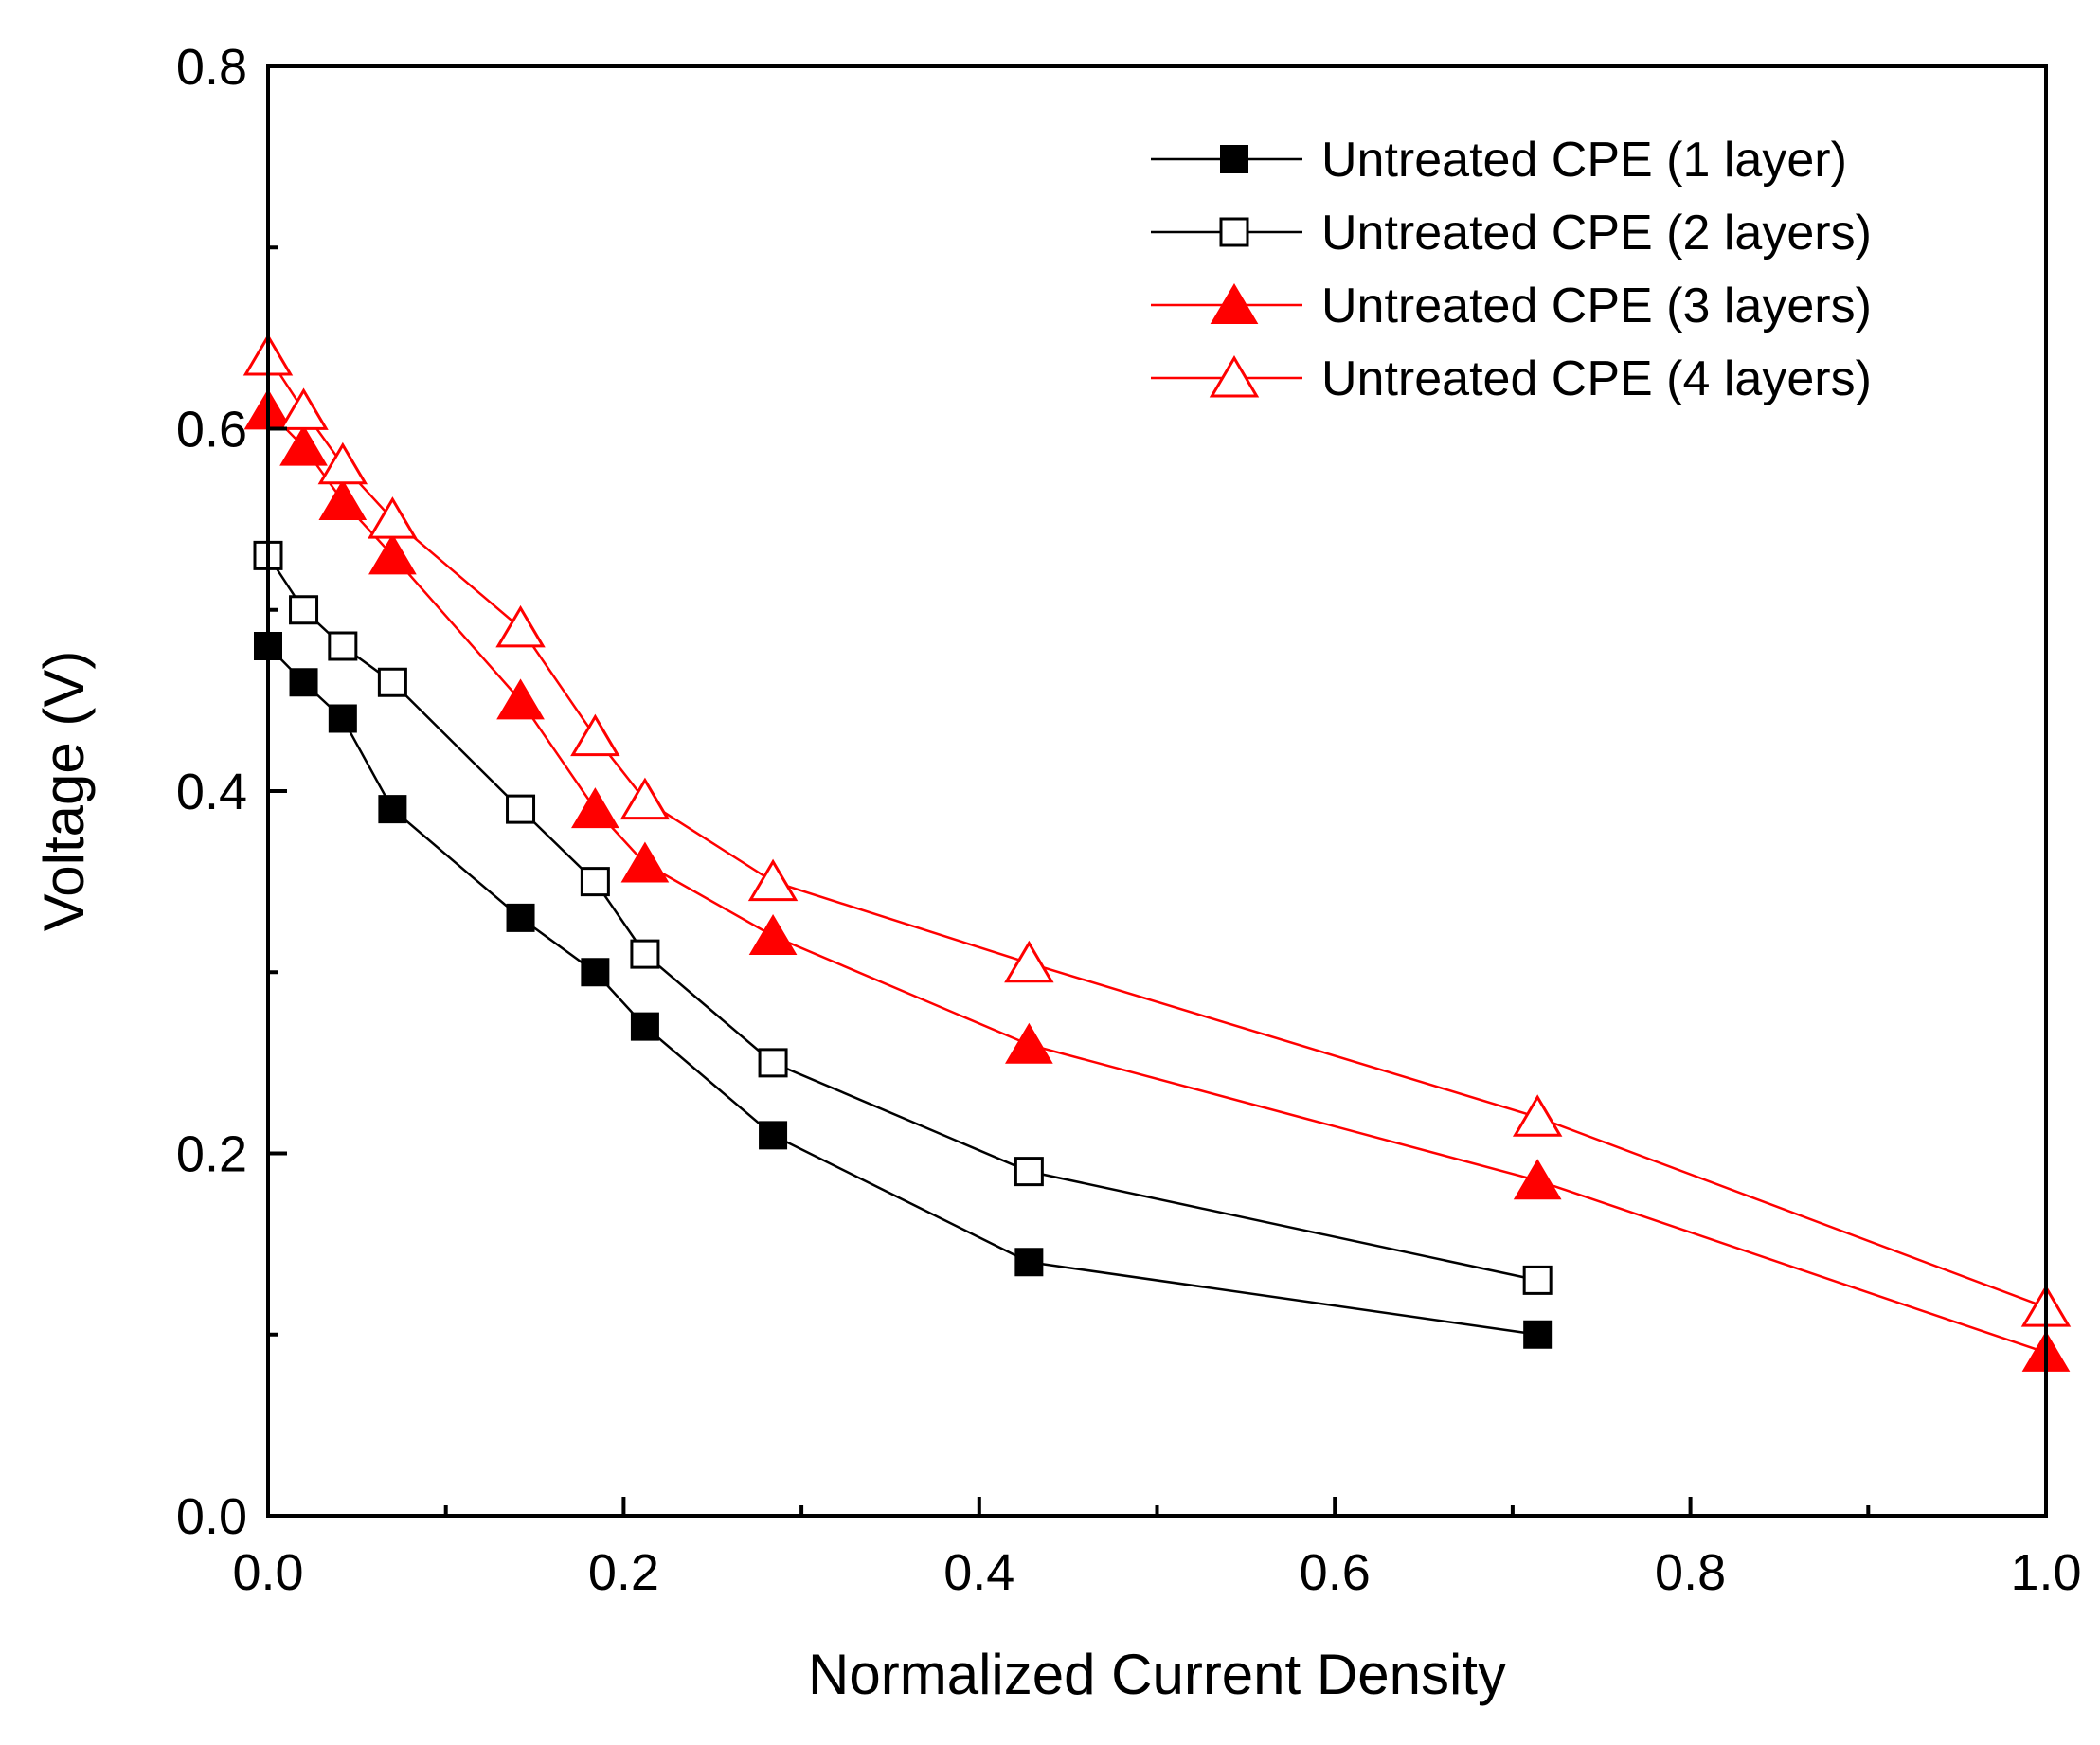  What do you see at coordinates (978, 1573) in the screenshot?
I see `x-tick-label: 0.4` at bounding box center [978, 1573].